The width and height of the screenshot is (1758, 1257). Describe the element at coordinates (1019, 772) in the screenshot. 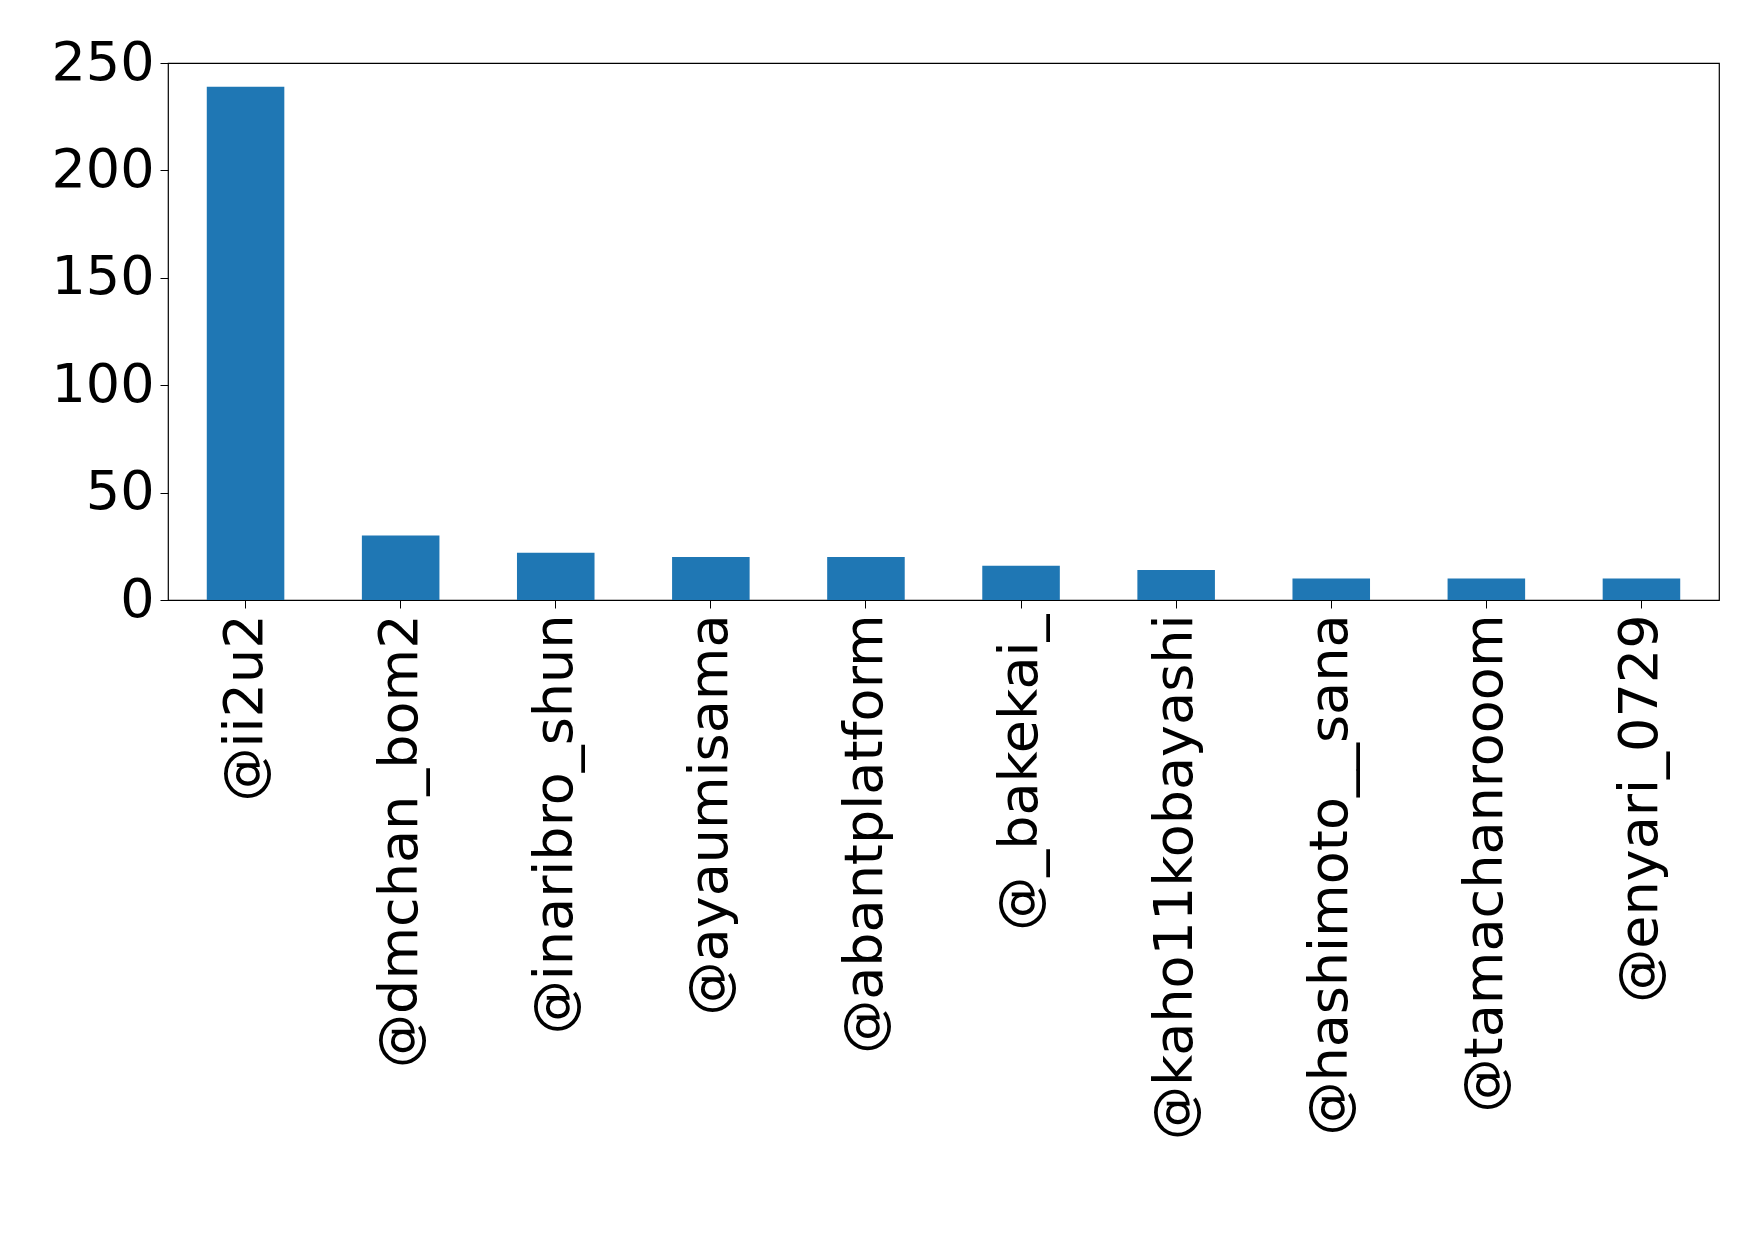

I see `x-tick-label: @_bakekai_` at that location.